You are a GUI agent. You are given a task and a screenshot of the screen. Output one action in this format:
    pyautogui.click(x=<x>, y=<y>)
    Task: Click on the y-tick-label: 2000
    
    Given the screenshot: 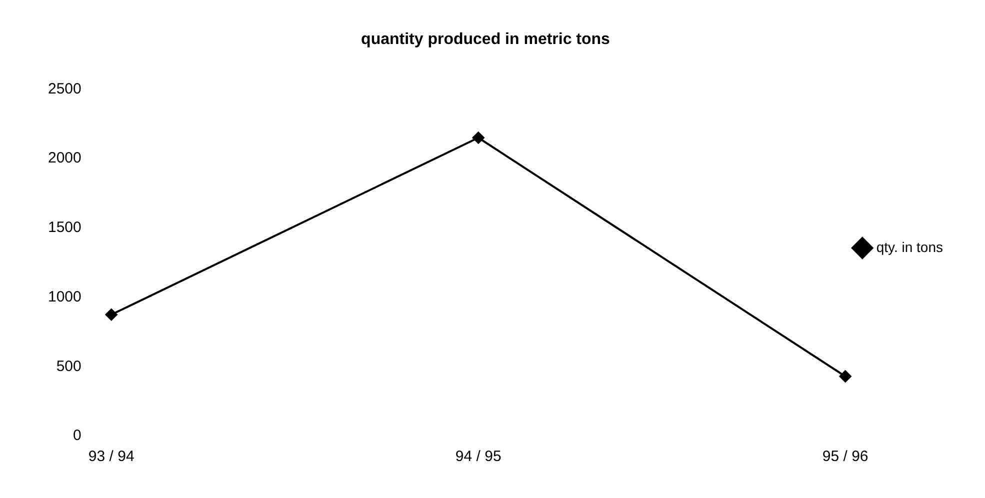 What is the action you would take?
    pyautogui.click(x=65, y=158)
    